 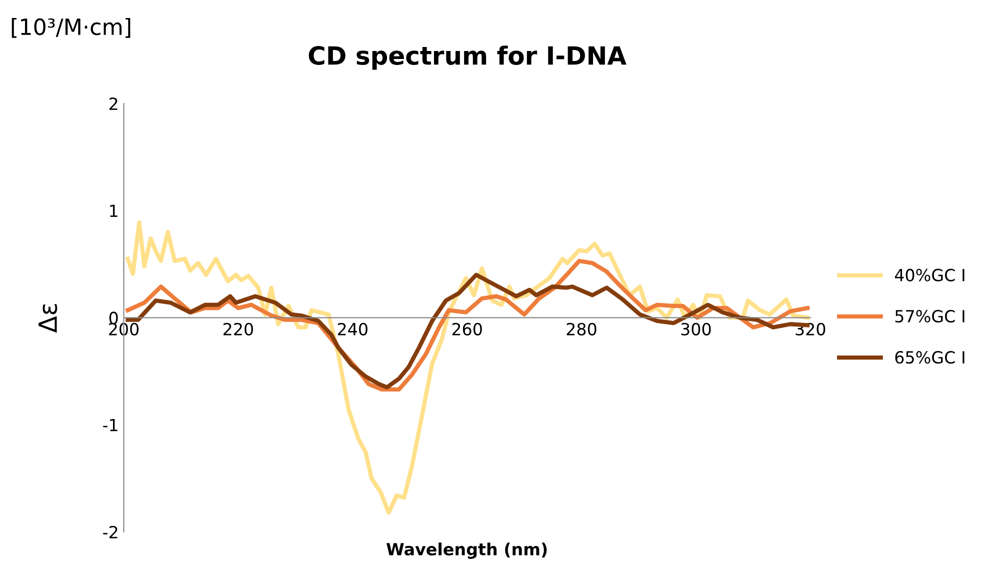 What do you see at coordinates (696, 329) in the screenshot?
I see `x-tick-label: 300` at bounding box center [696, 329].